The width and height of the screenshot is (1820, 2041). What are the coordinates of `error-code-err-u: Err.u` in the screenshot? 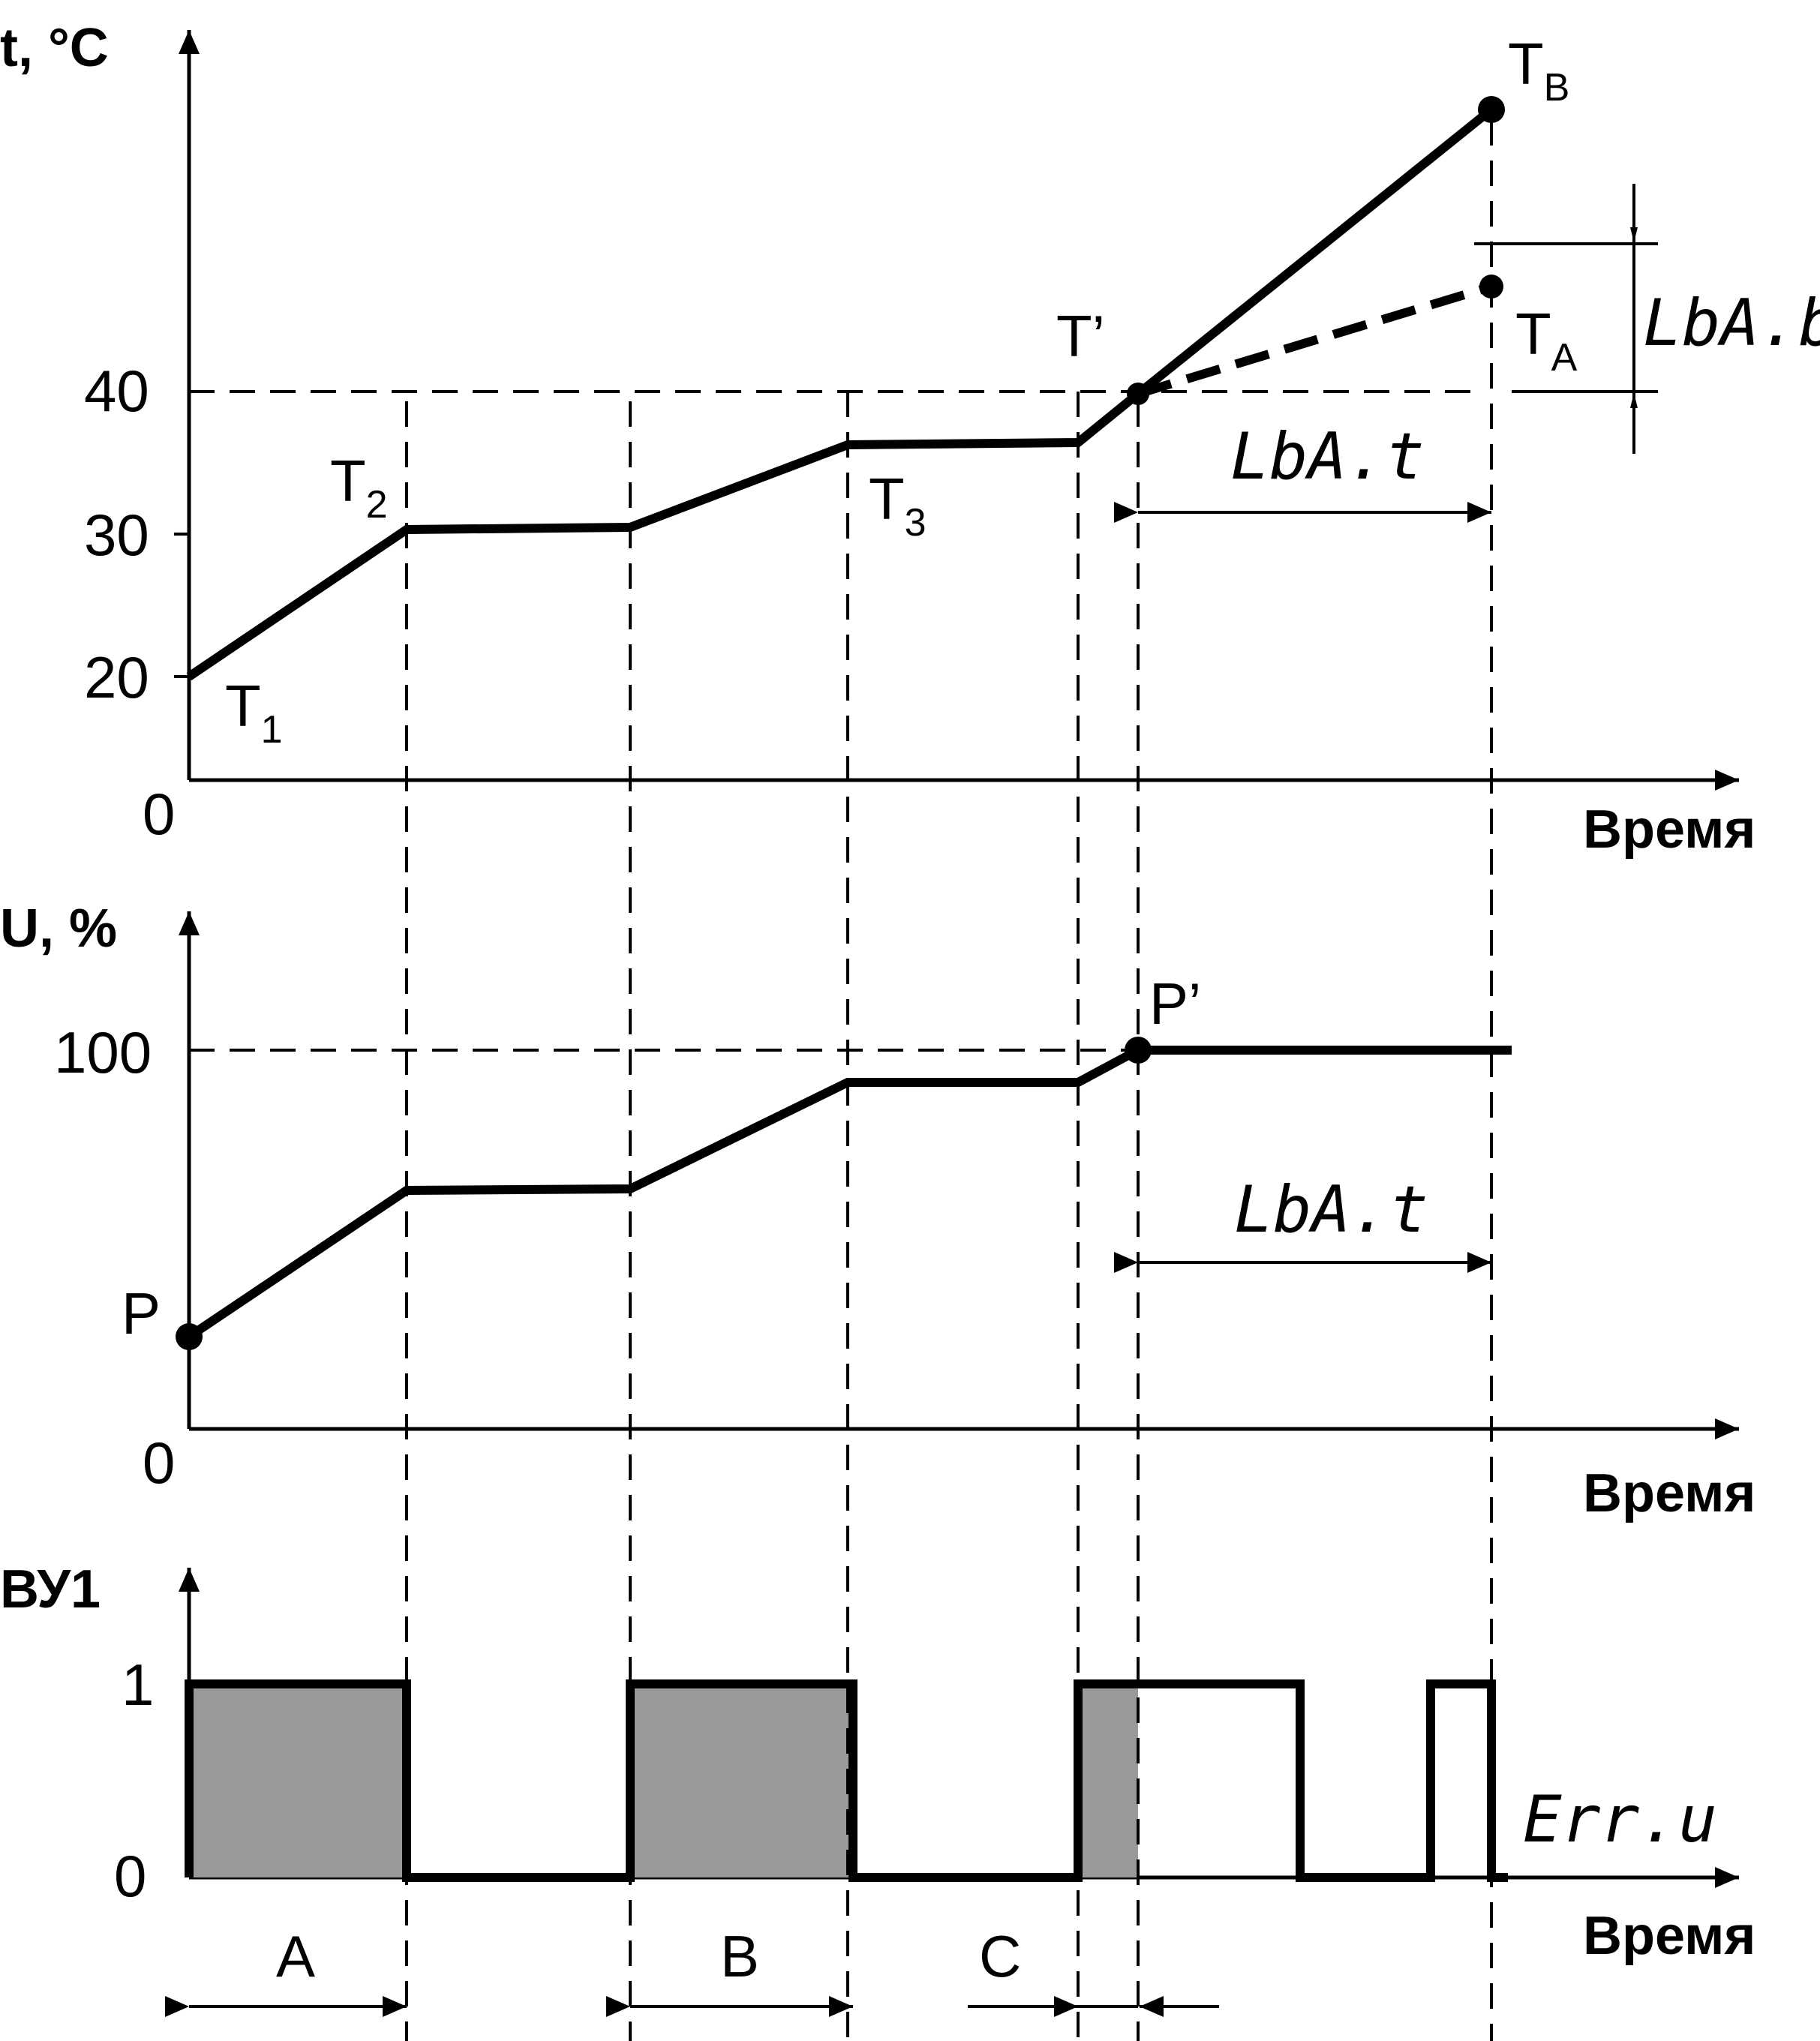 It's located at (1620, 1819).